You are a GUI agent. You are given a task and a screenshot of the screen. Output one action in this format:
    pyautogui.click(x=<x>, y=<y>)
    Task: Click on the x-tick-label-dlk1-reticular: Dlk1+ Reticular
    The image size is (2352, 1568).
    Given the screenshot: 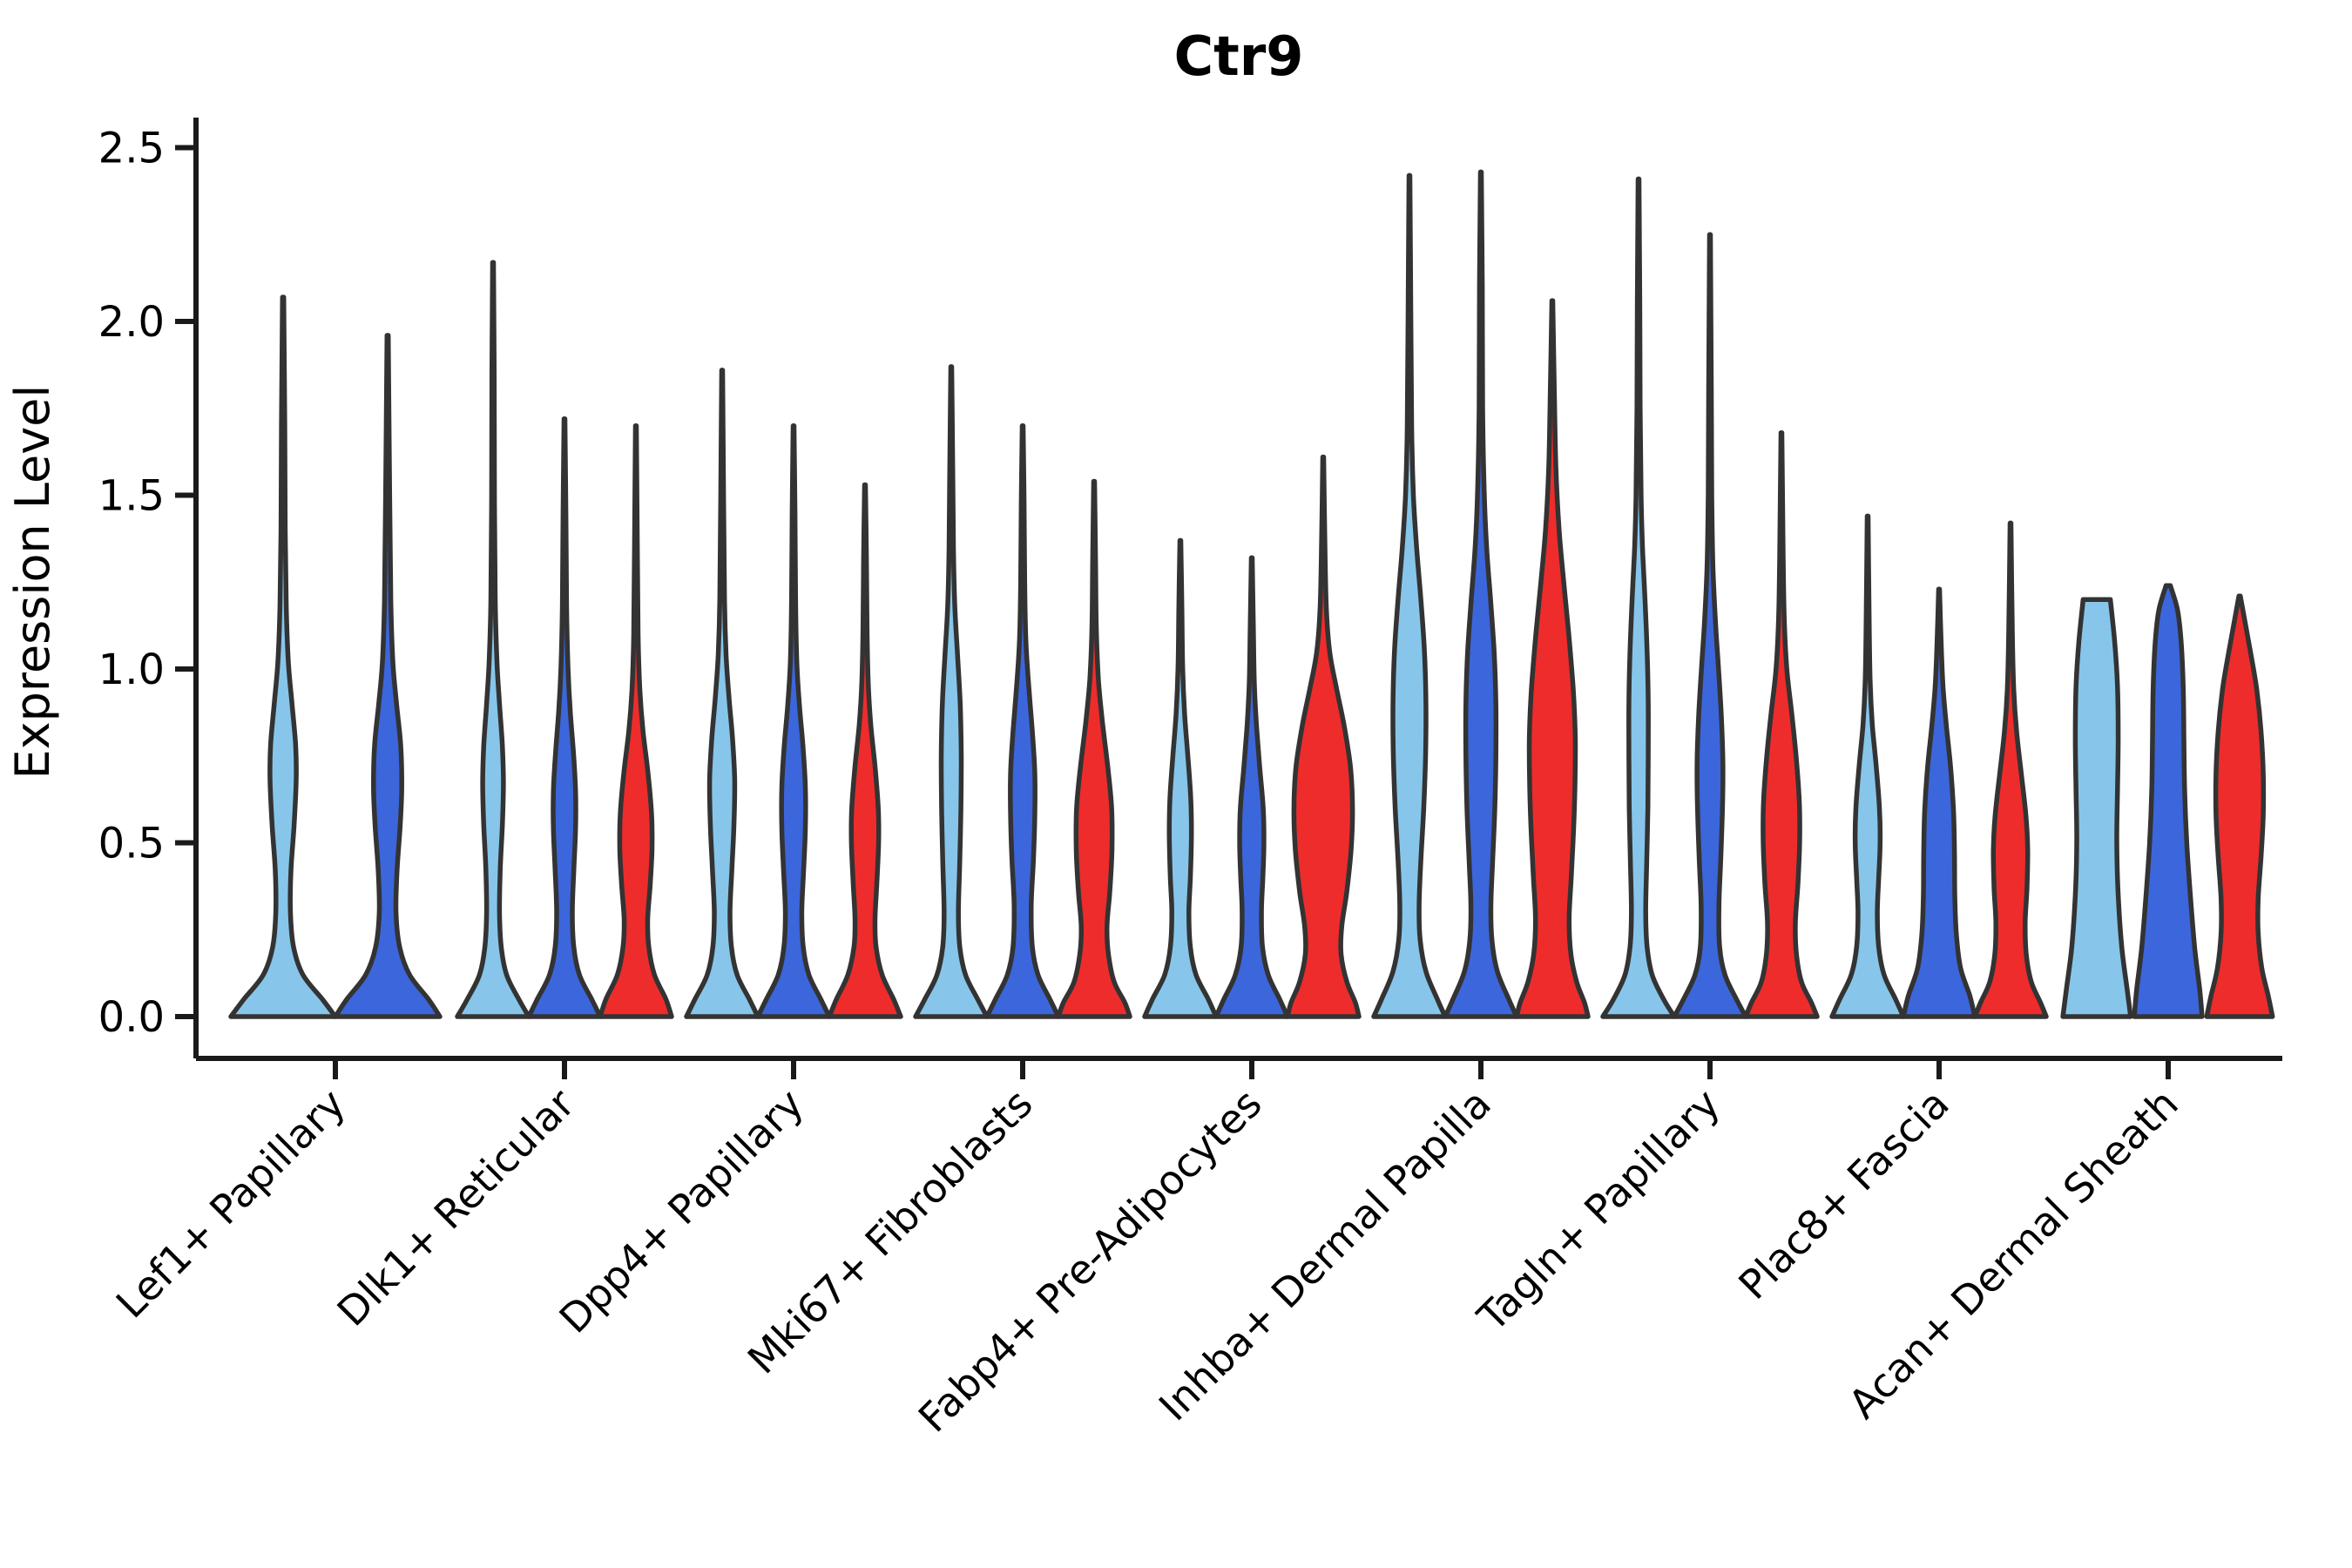 What is the action you would take?
    pyautogui.click(x=456, y=1207)
    